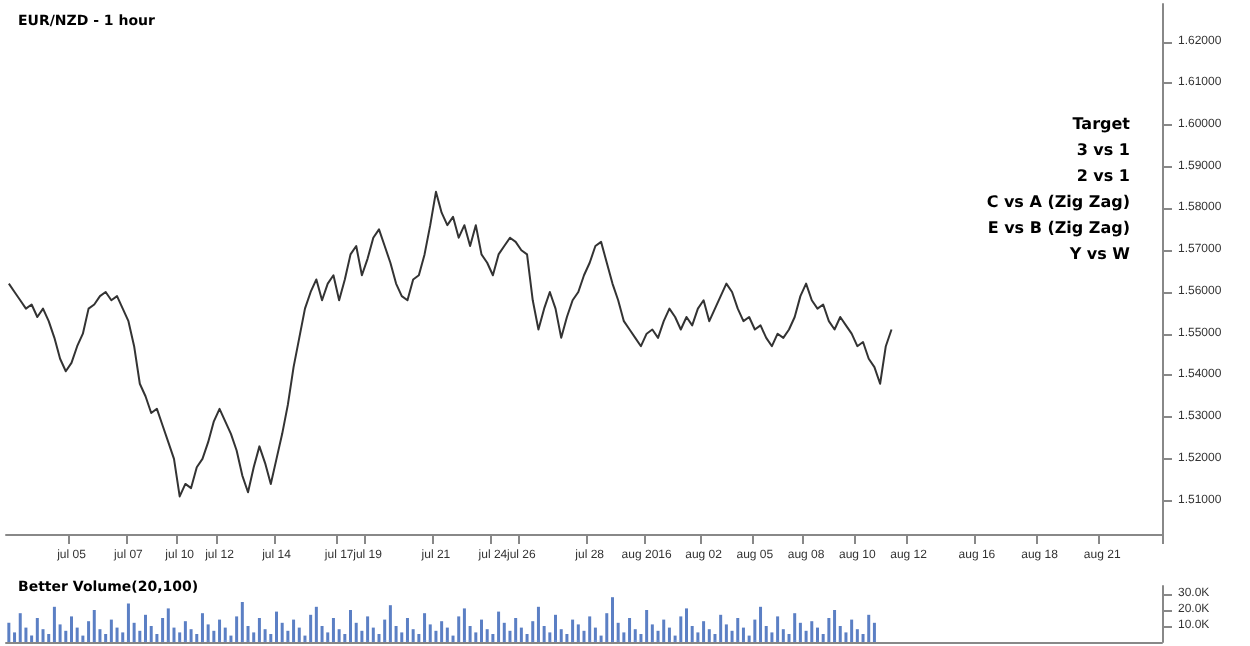 This screenshot has width=1250, height=646. I want to click on annotation: 2 vs 1, so click(1103, 176).